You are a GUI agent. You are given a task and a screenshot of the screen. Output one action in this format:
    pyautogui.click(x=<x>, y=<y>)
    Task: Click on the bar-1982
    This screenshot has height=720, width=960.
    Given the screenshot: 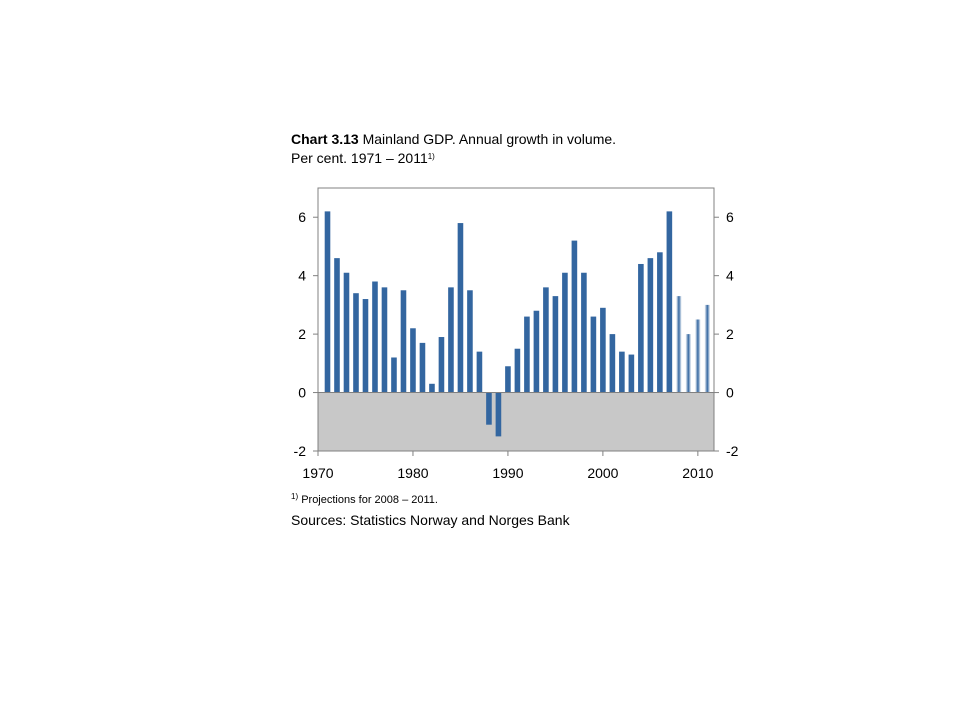 What is the action you would take?
    pyautogui.click(x=432, y=388)
    